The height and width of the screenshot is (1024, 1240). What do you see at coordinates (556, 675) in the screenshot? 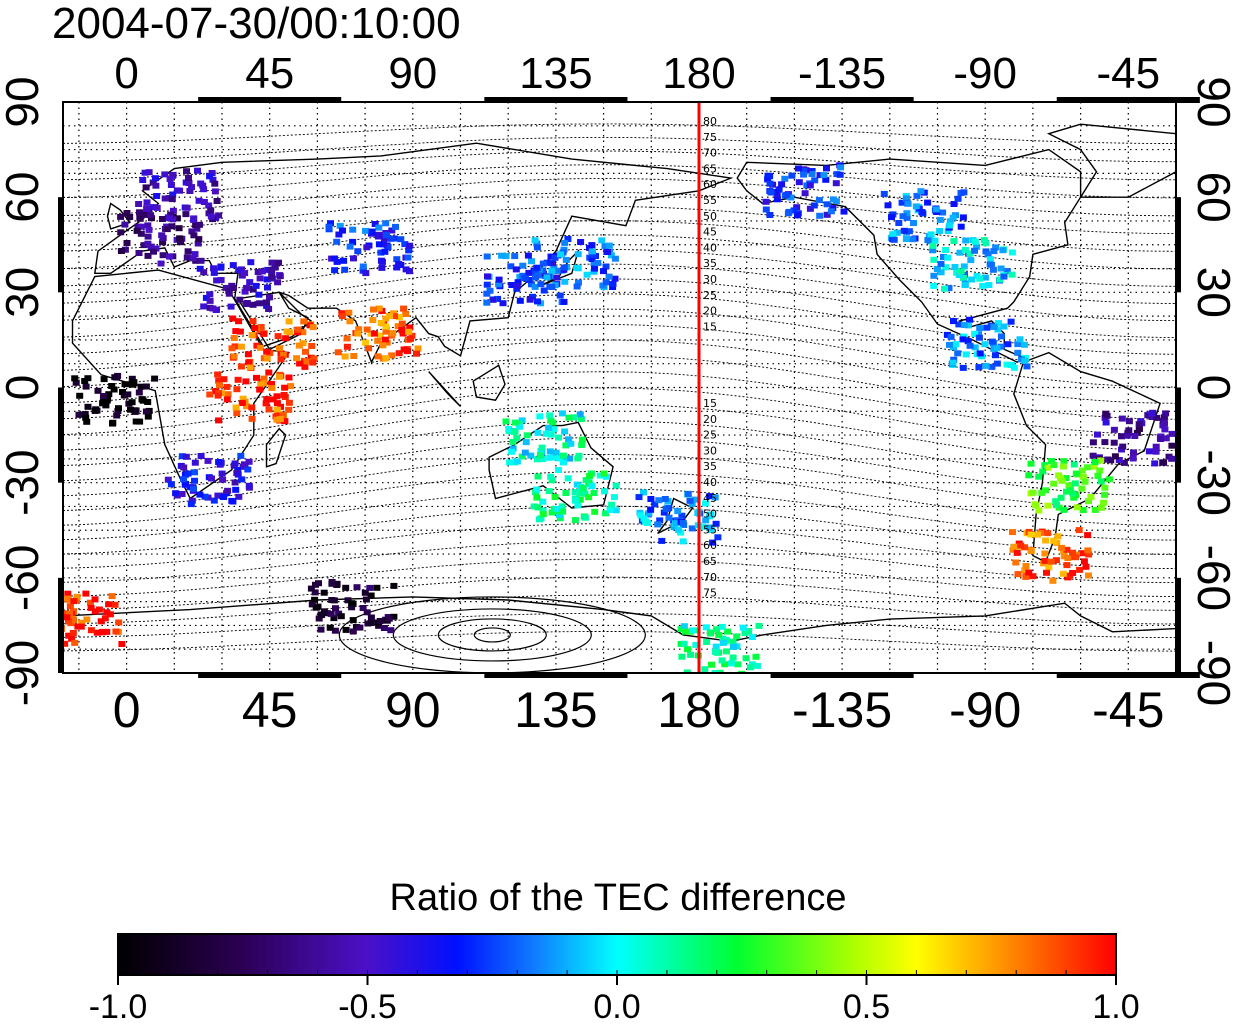
I see `frame-bar-bottom` at bounding box center [556, 675].